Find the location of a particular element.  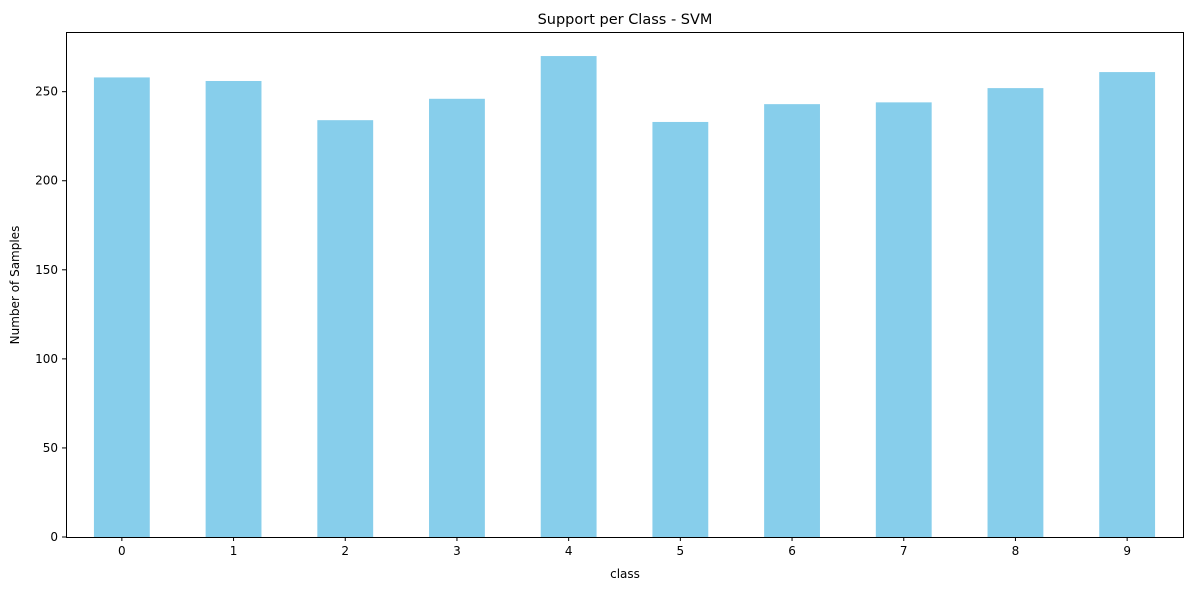

x-tick-label: 3 is located at coordinates (457, 551).